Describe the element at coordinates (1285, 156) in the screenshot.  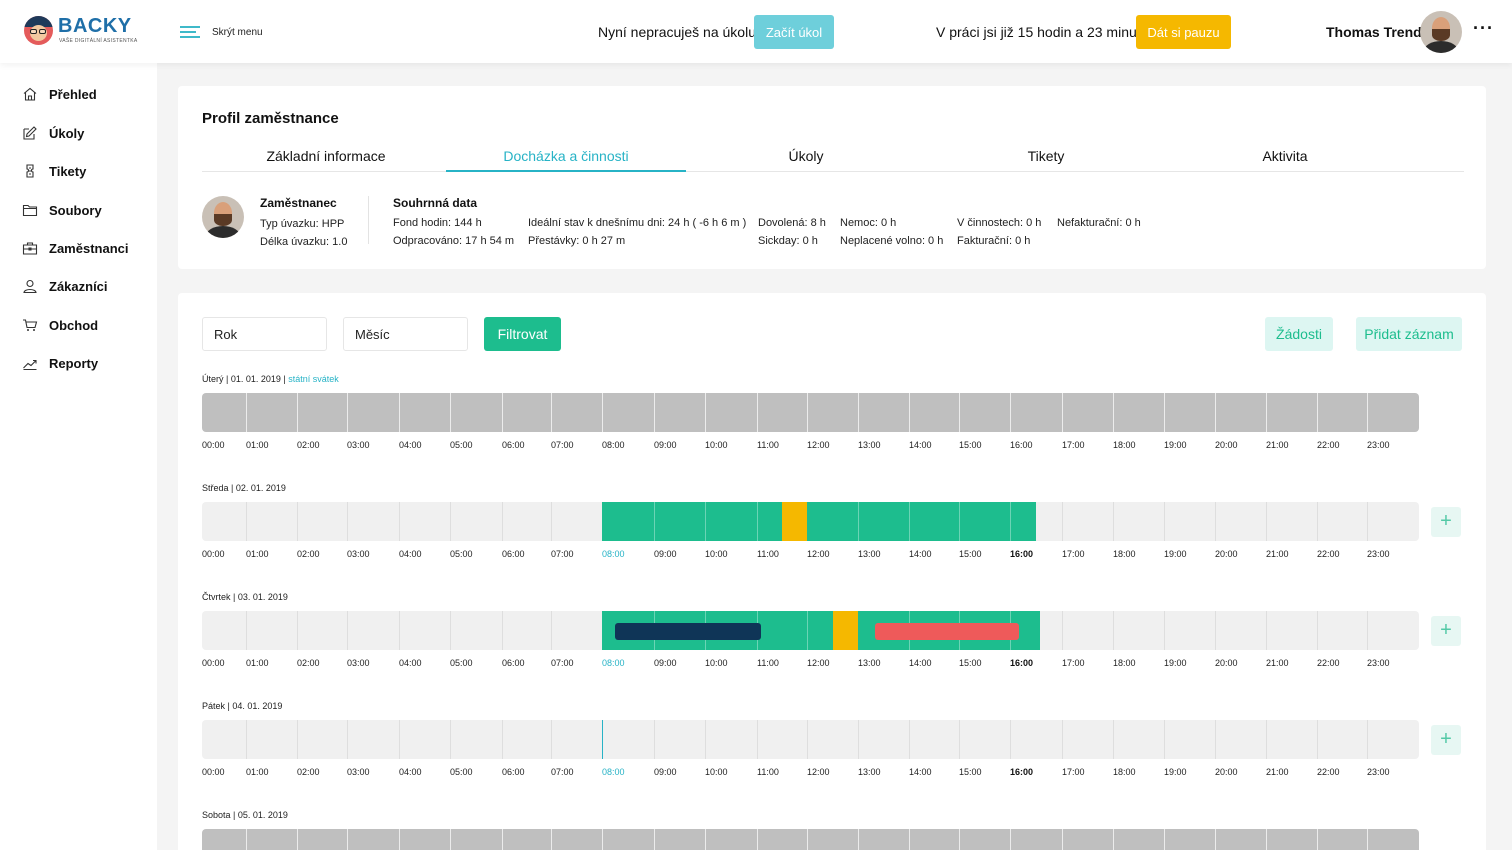
I see `tab-activity: Aktivita` at that location.